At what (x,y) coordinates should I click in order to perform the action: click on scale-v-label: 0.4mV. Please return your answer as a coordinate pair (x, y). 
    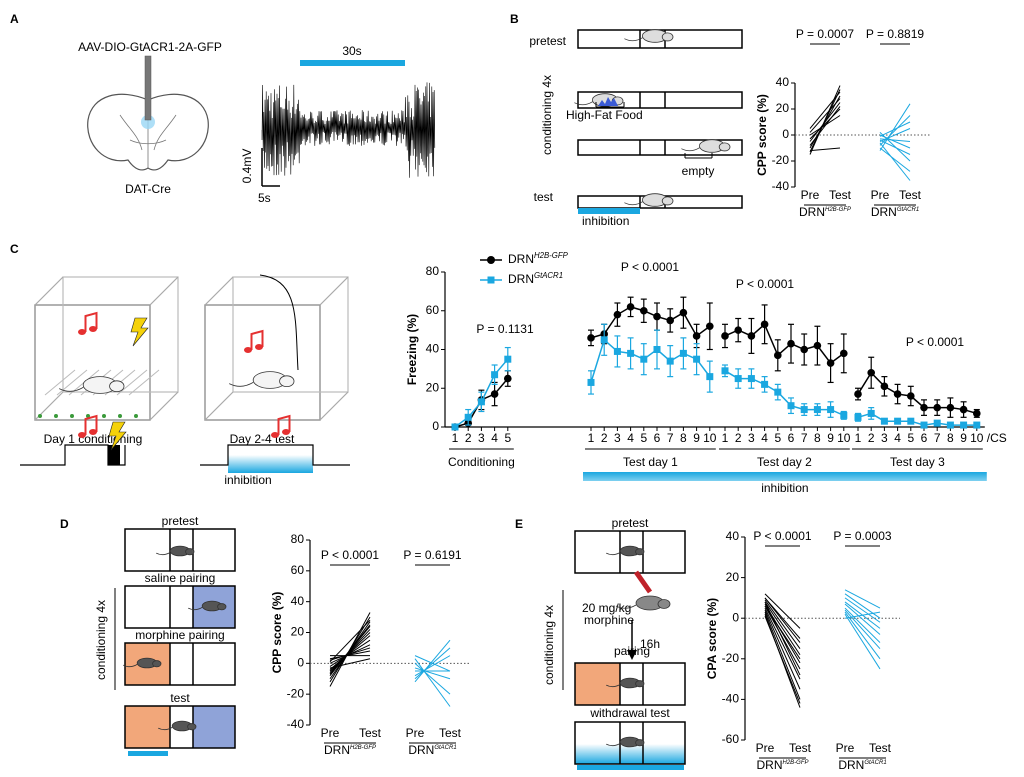
    Looking at the image, I should click on (247, 166).